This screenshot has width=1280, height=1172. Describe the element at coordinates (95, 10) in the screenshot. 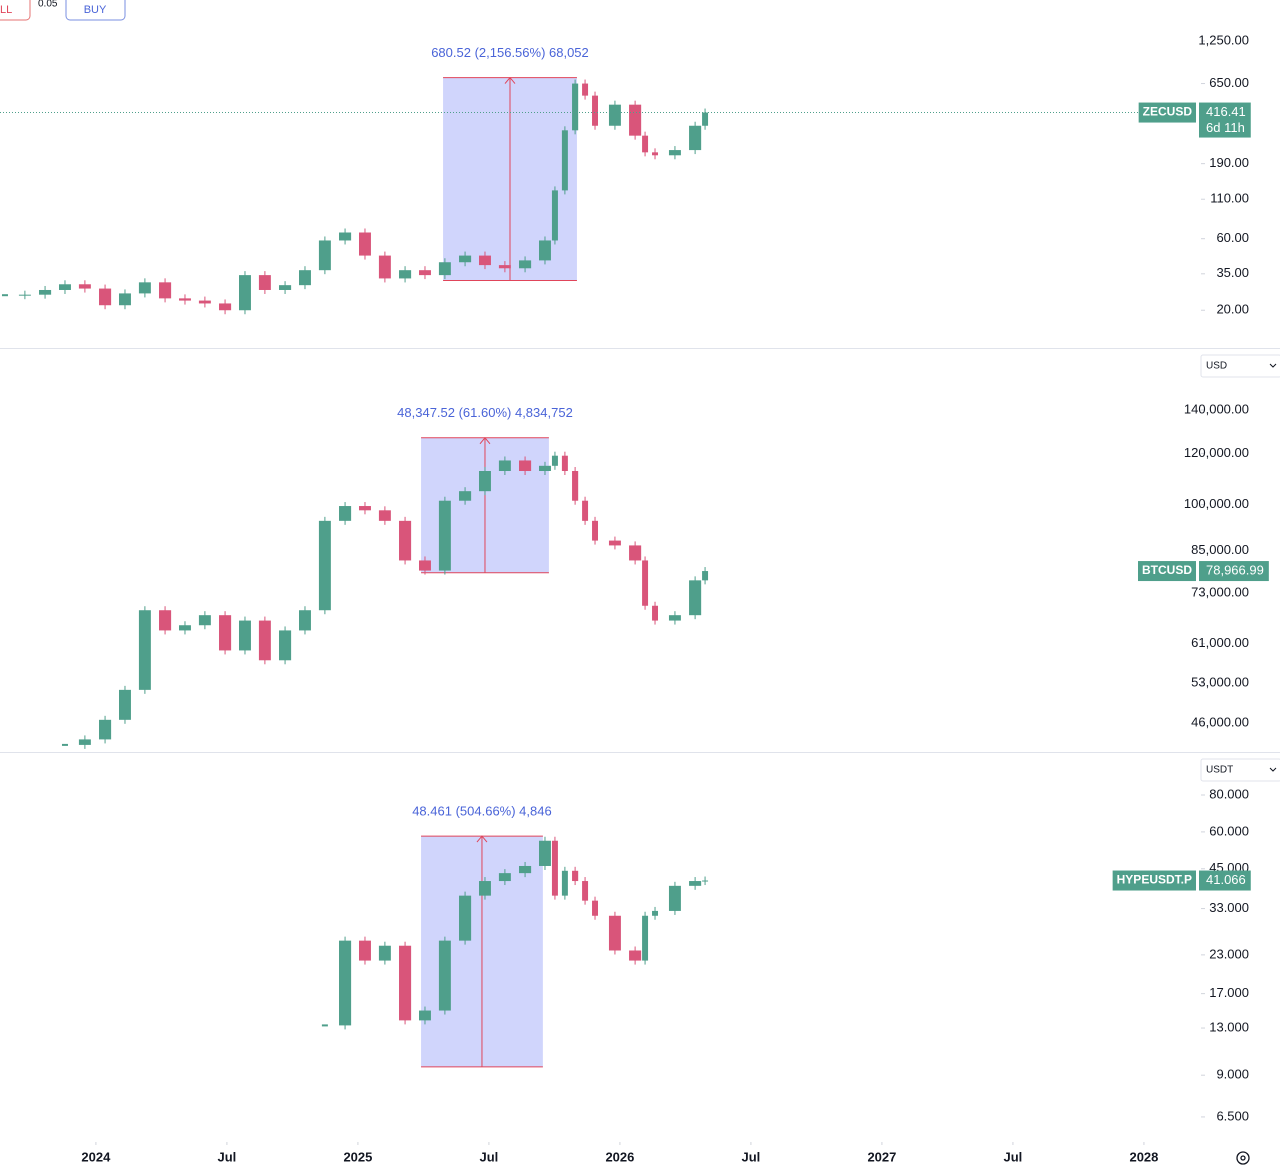

I see `buy-button` at that location.